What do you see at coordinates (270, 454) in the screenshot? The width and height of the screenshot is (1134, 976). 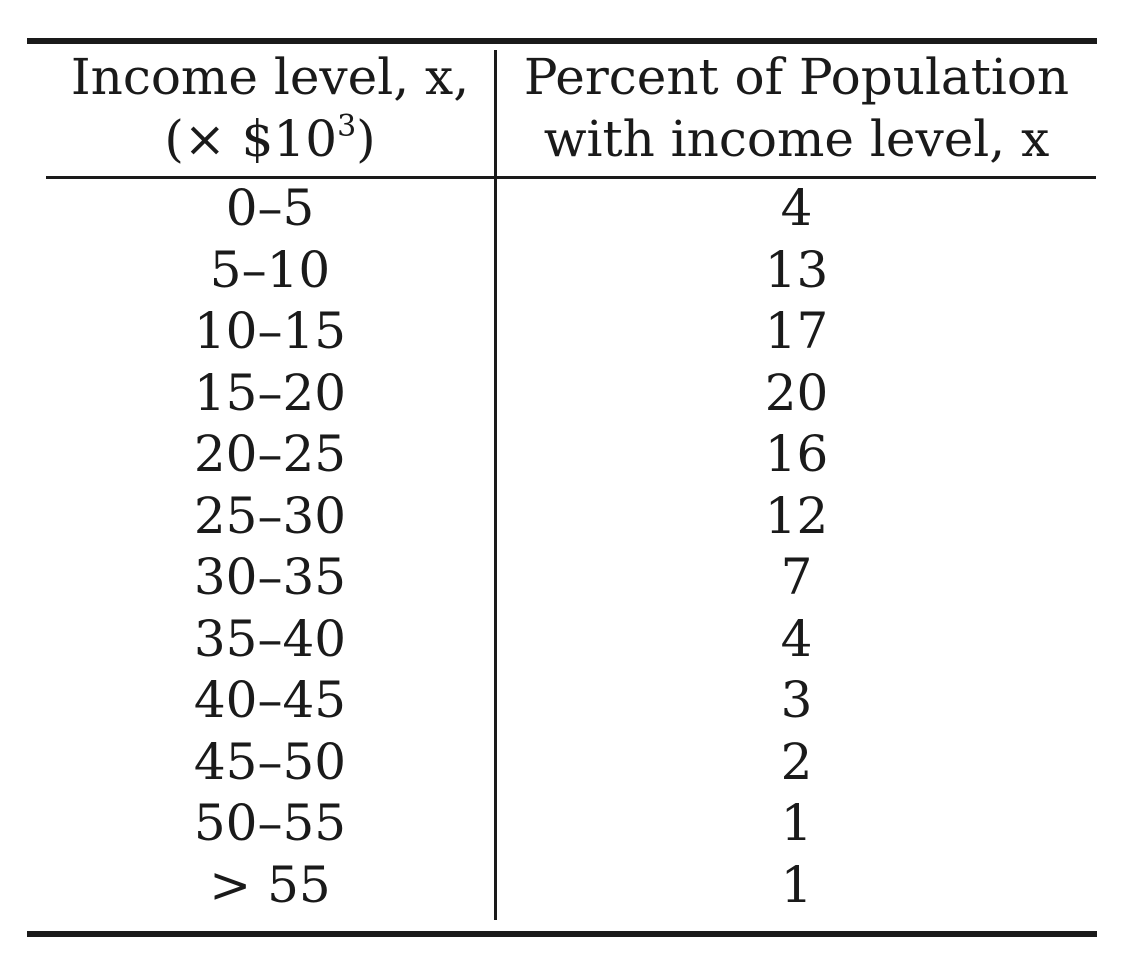 I see `income-cell: 20–25` at bounding box center [270, 454].